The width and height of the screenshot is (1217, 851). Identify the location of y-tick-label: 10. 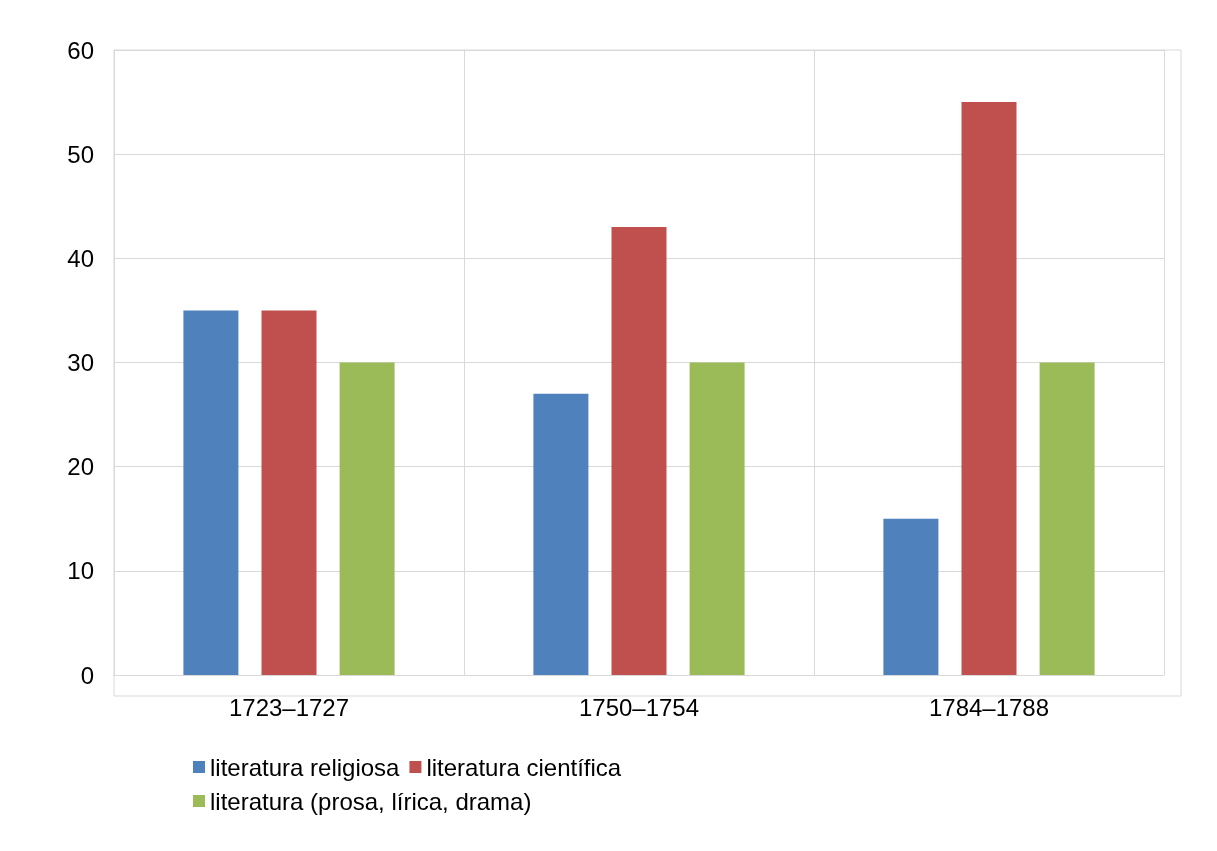
(80, 571).